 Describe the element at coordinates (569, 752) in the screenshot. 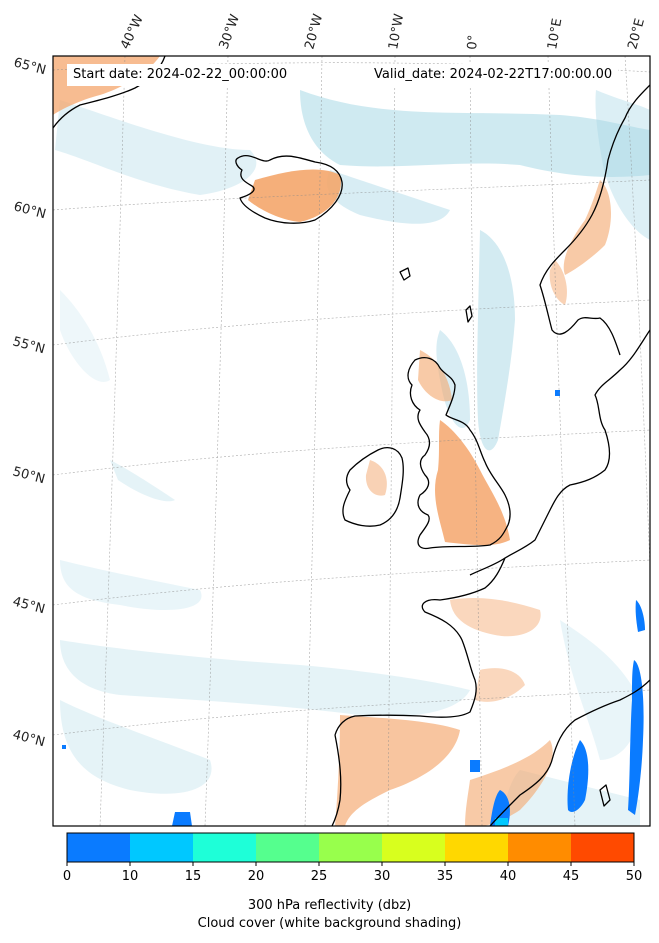

I see `coast-mediterranean` at that location.